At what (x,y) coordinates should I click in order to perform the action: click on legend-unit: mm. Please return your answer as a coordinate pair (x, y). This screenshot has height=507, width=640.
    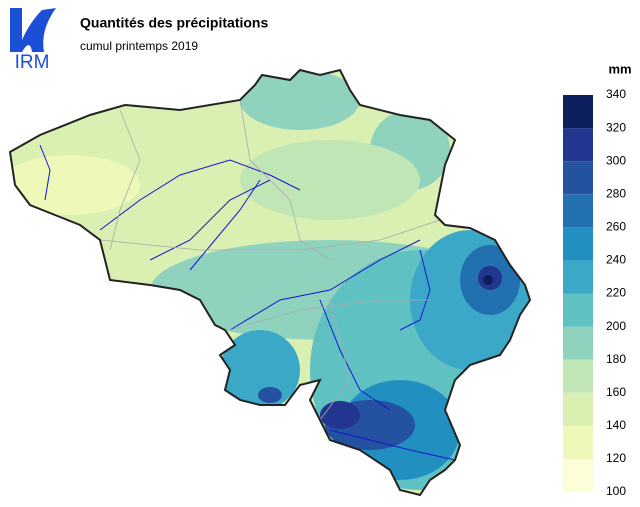
    Looking at the image, I should click on (619, 68).